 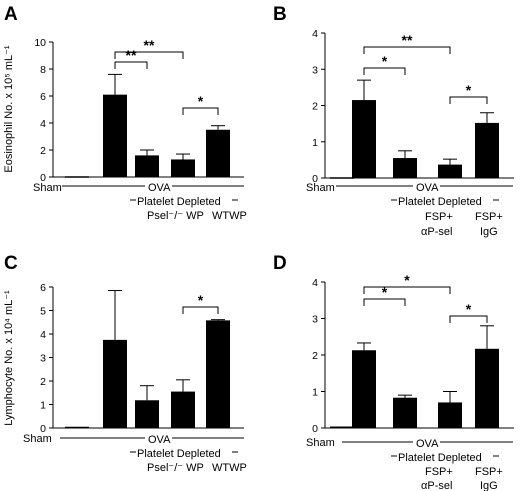 What do you see at coordinates (175, 216) in the screenshot?
I see `panel-a-psel-wp-label: Psel⁻/⁻ WP` at bounding box center [175, 216].